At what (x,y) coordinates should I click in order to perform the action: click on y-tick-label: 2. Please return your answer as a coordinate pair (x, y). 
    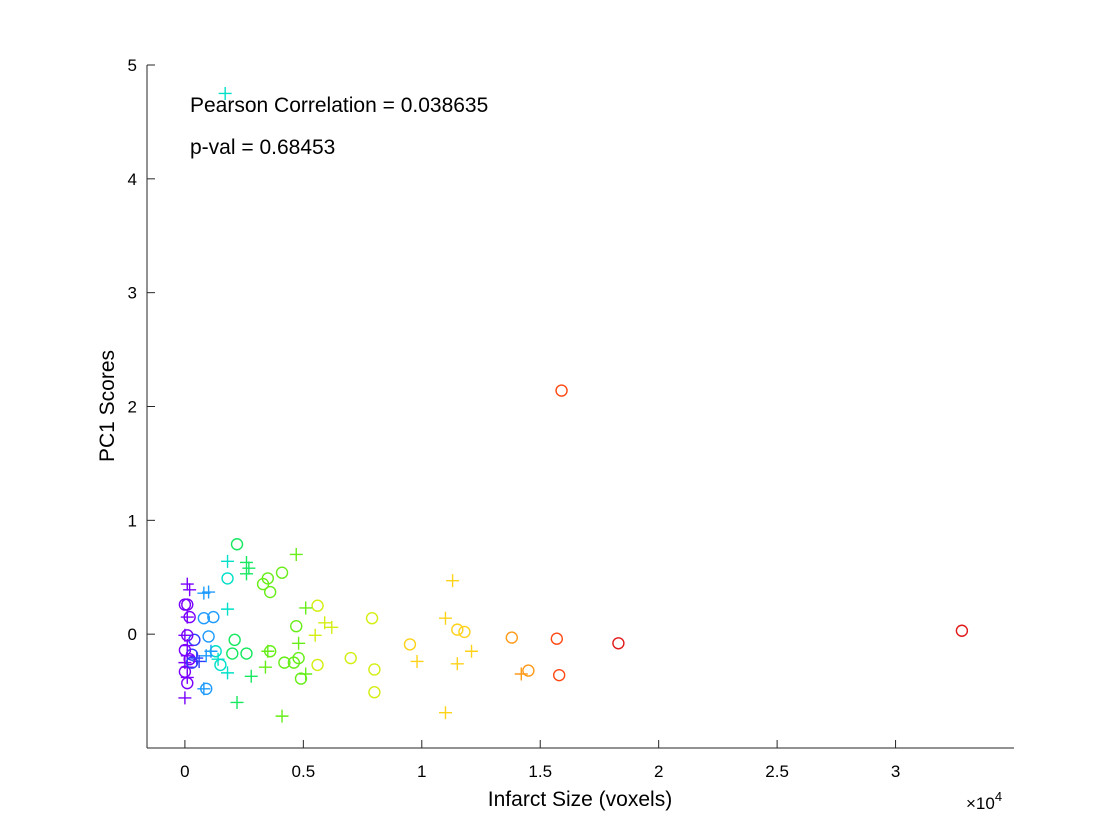
    Looking at the image, I should click on (132, 407).